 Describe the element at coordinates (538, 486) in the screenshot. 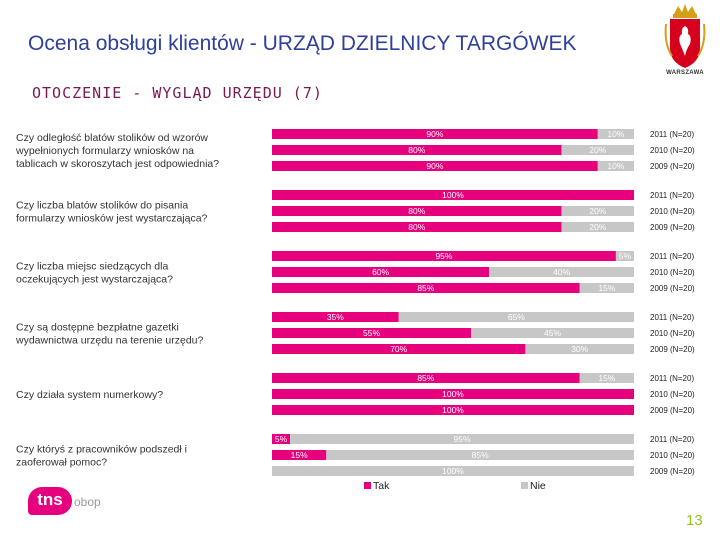

I see `legend-label-nie: Nie` at that location.